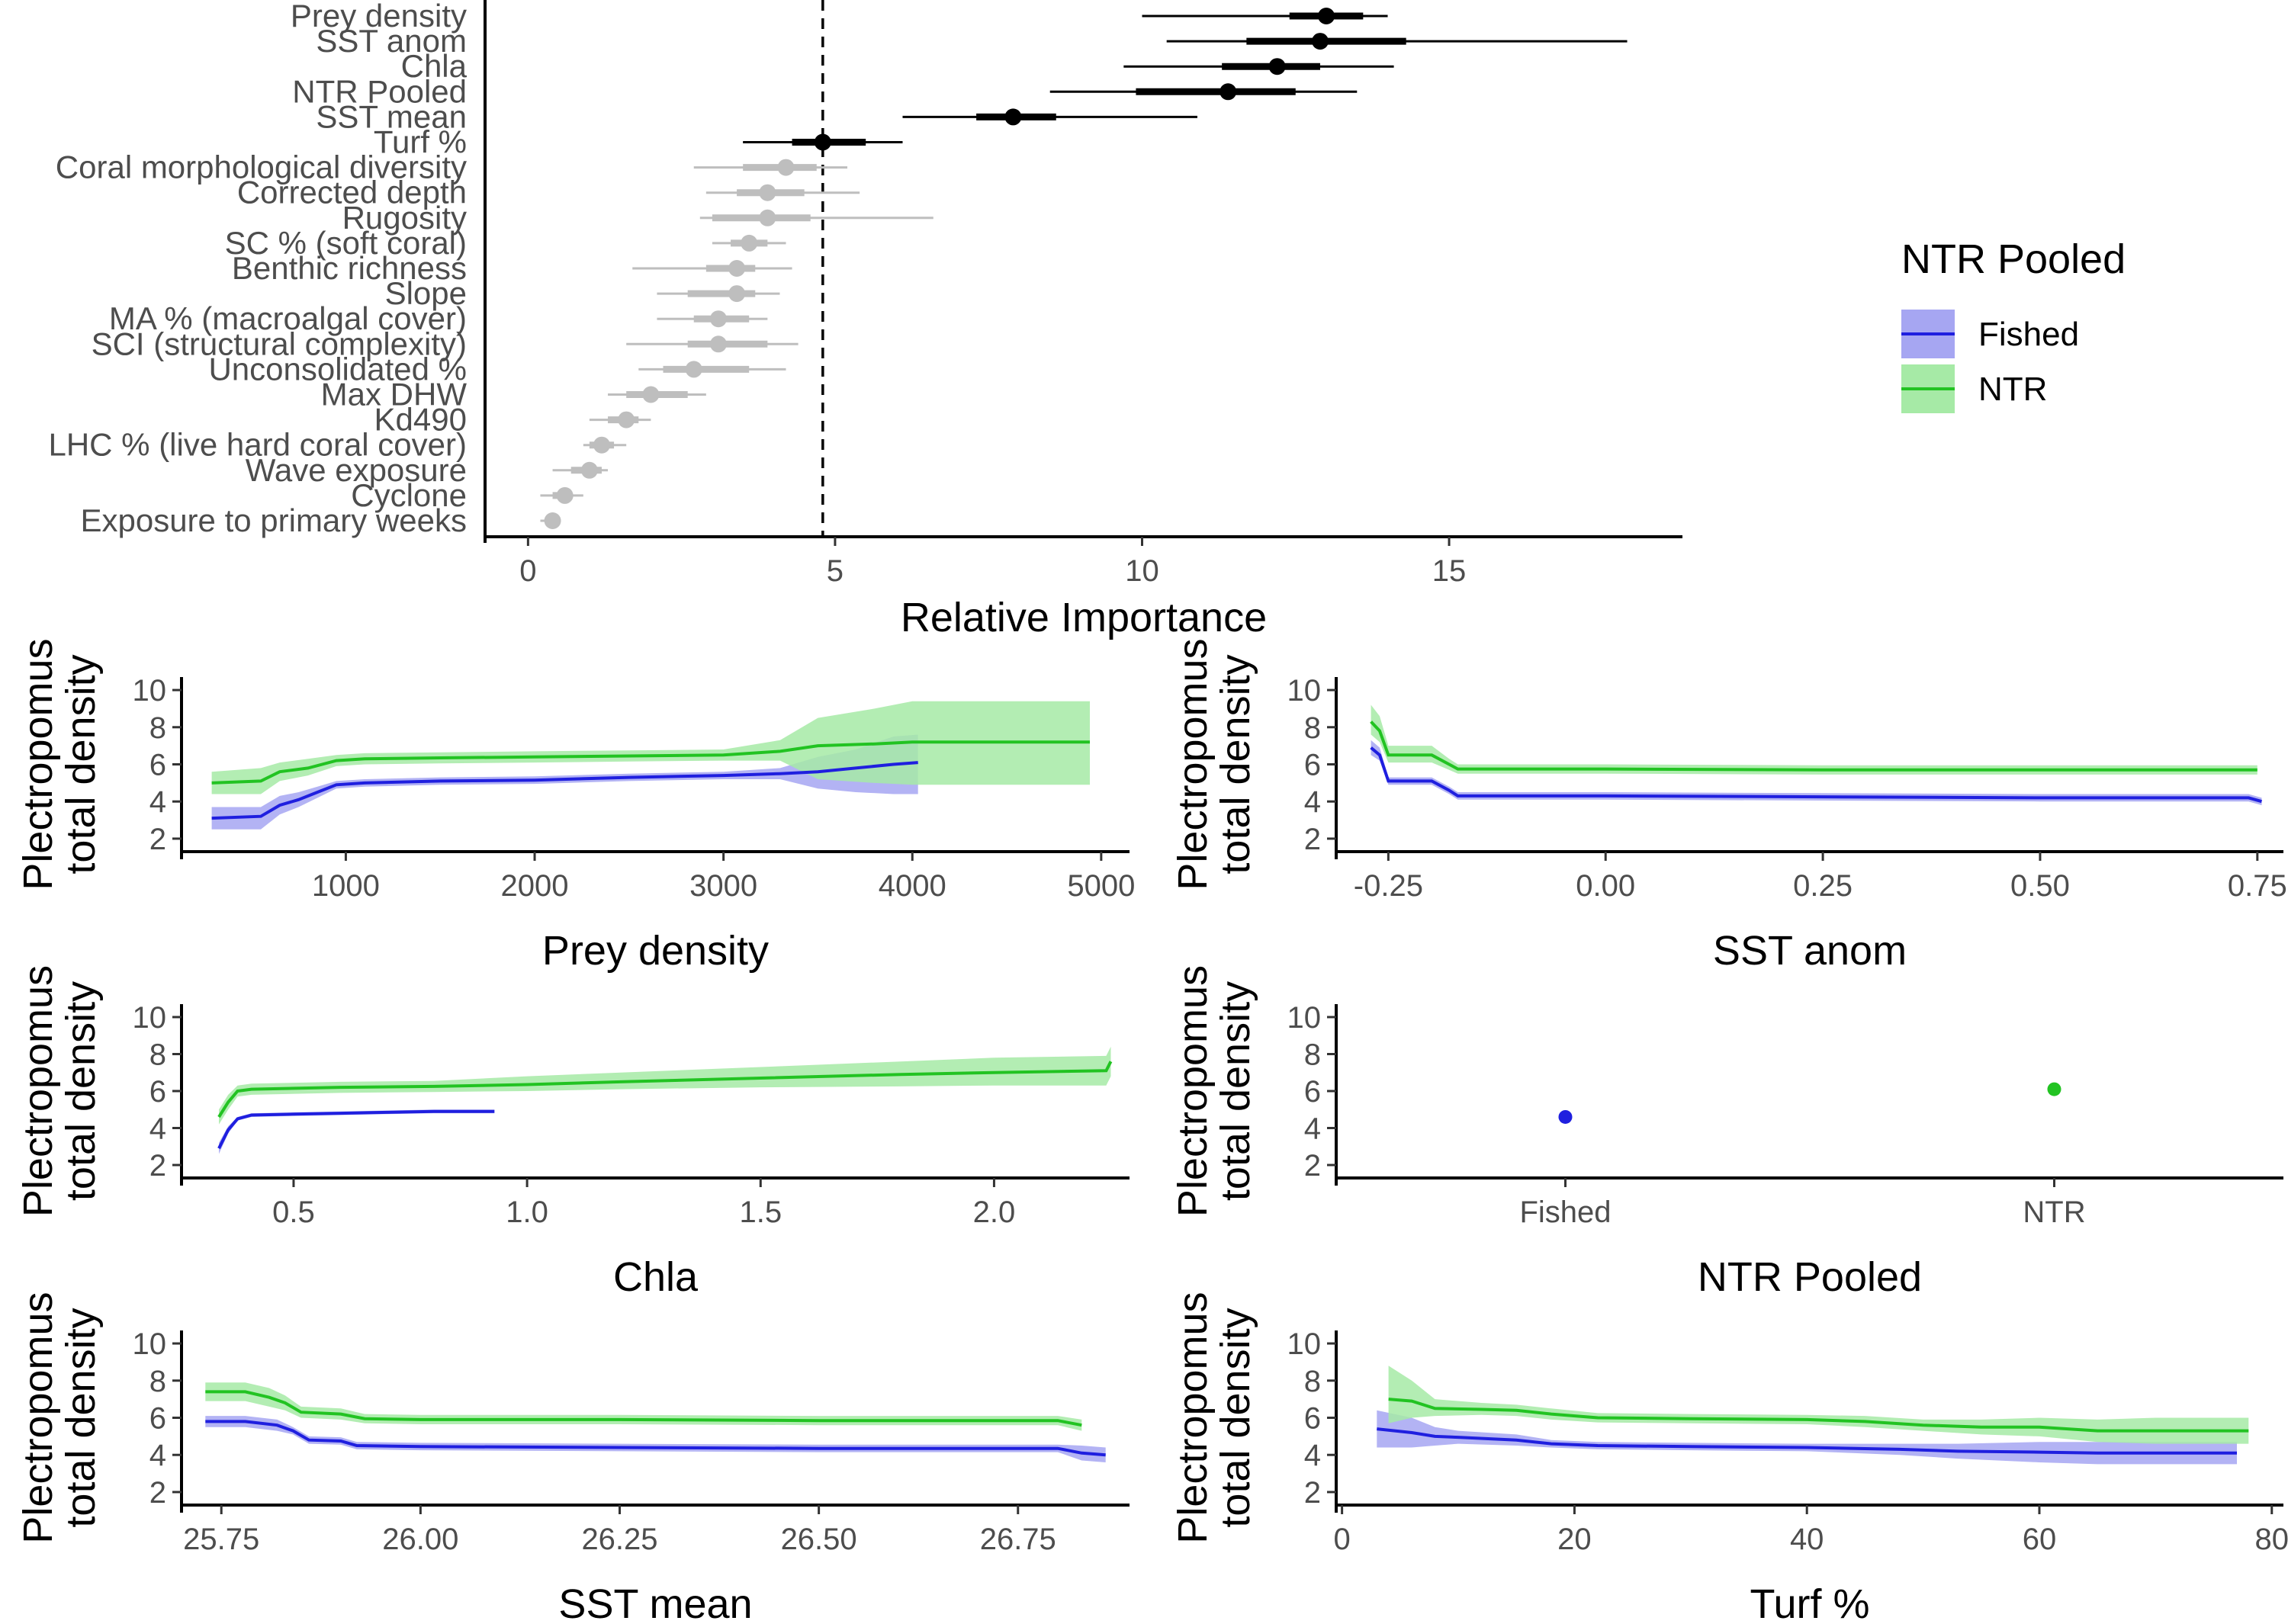 The image size is (2288, 1624). What do you see at coordinates (294, 1212) in the screenshot?
I see `x-tick-label: 0.5` at bounding box center [294, 1212].